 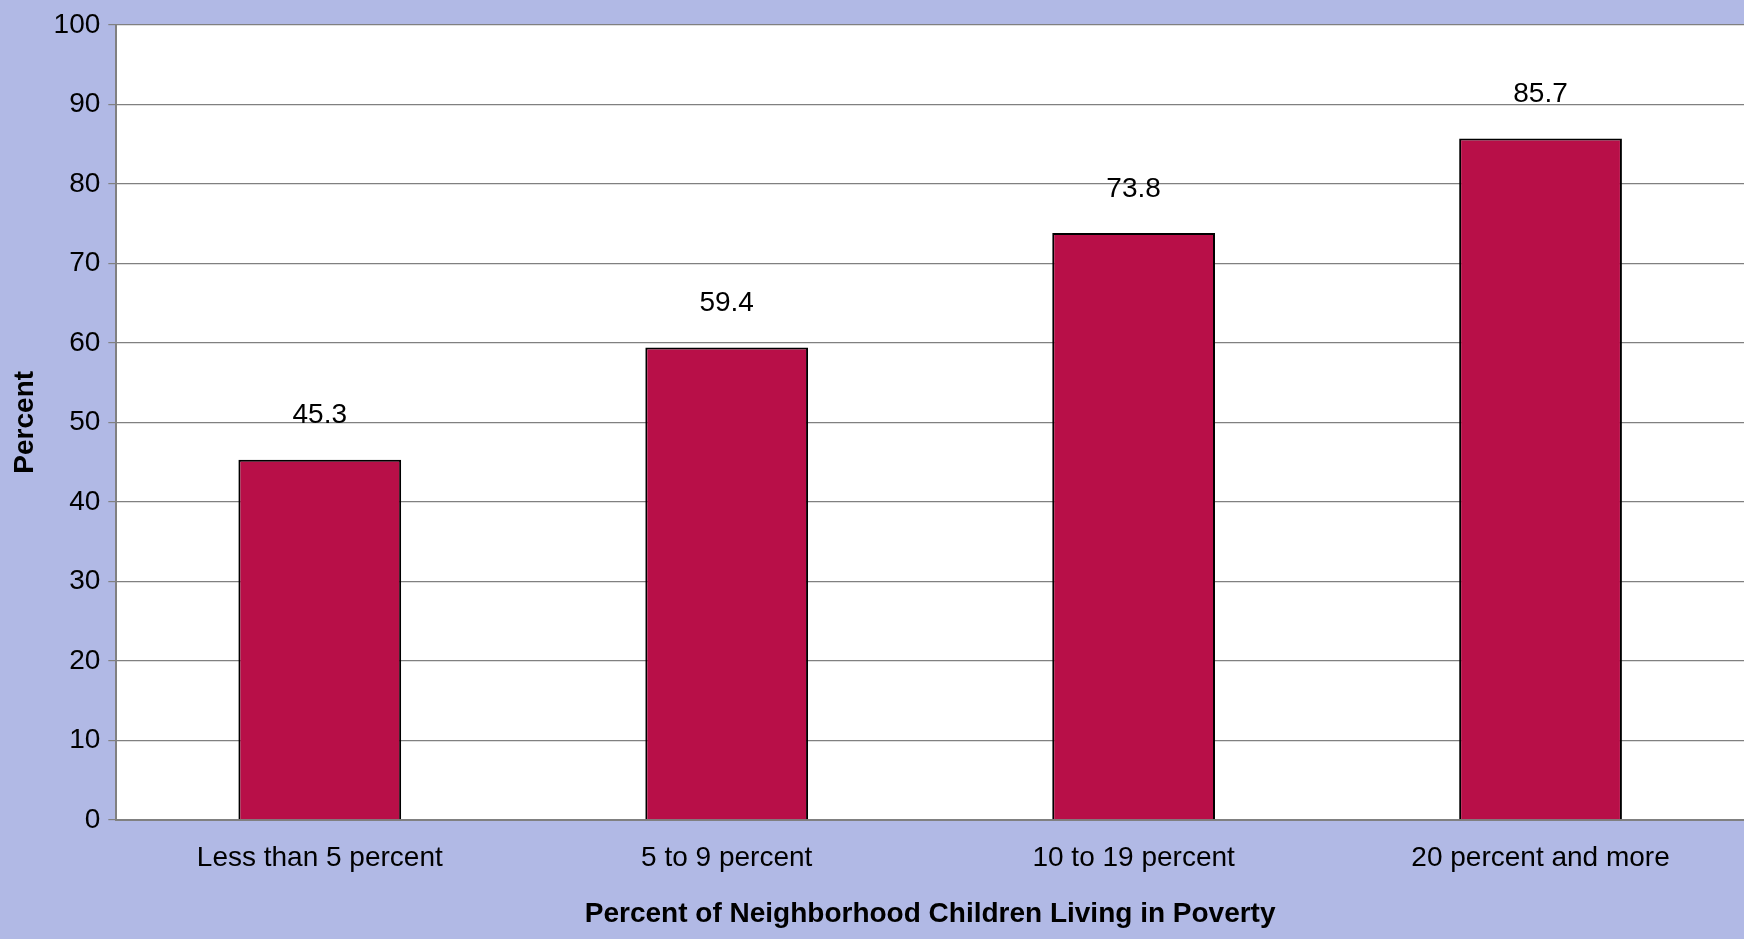 I want to click on x-tick-label: Less than 5 percent, so click(x=319, y=857).